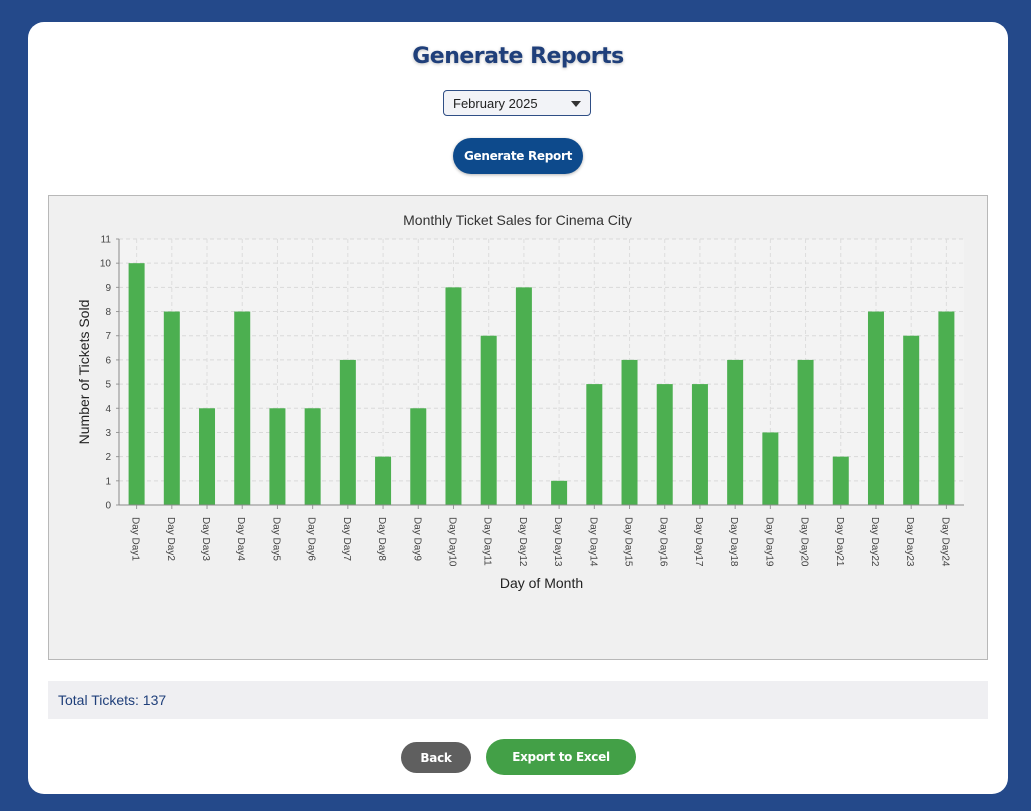  I want to click on y-tick-label: 2, so click(108, 457).